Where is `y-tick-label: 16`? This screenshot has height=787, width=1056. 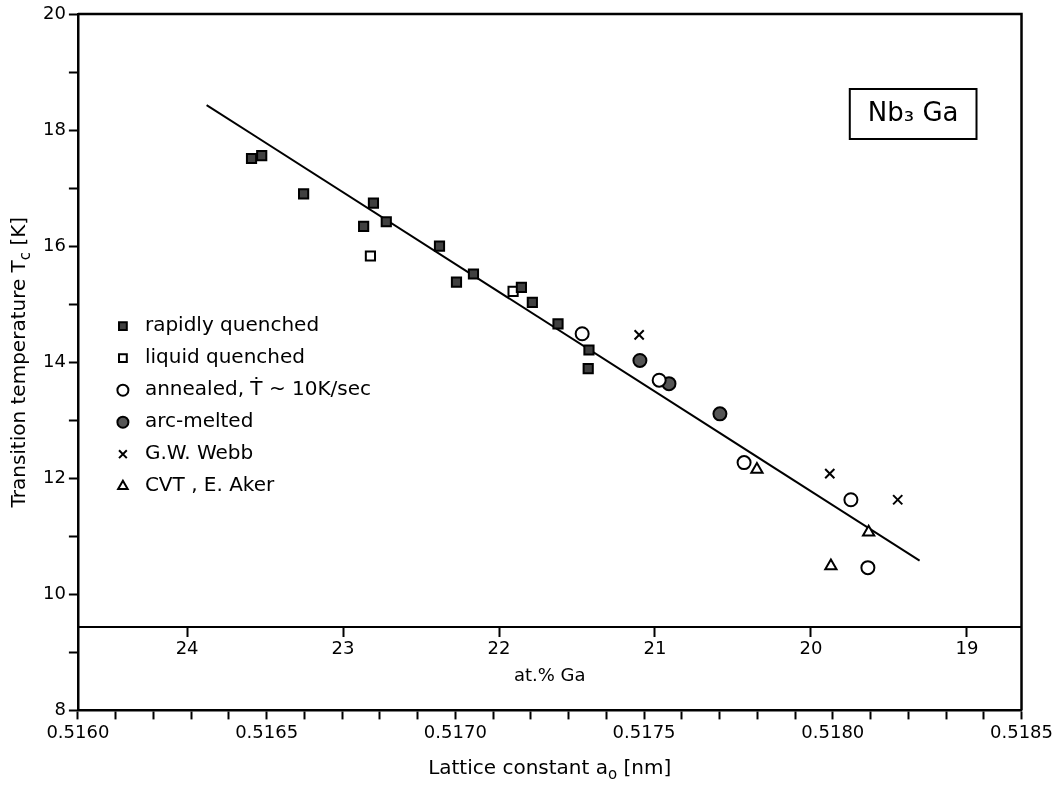
y-tick-label: 16 is located at coordinates (54, 244).